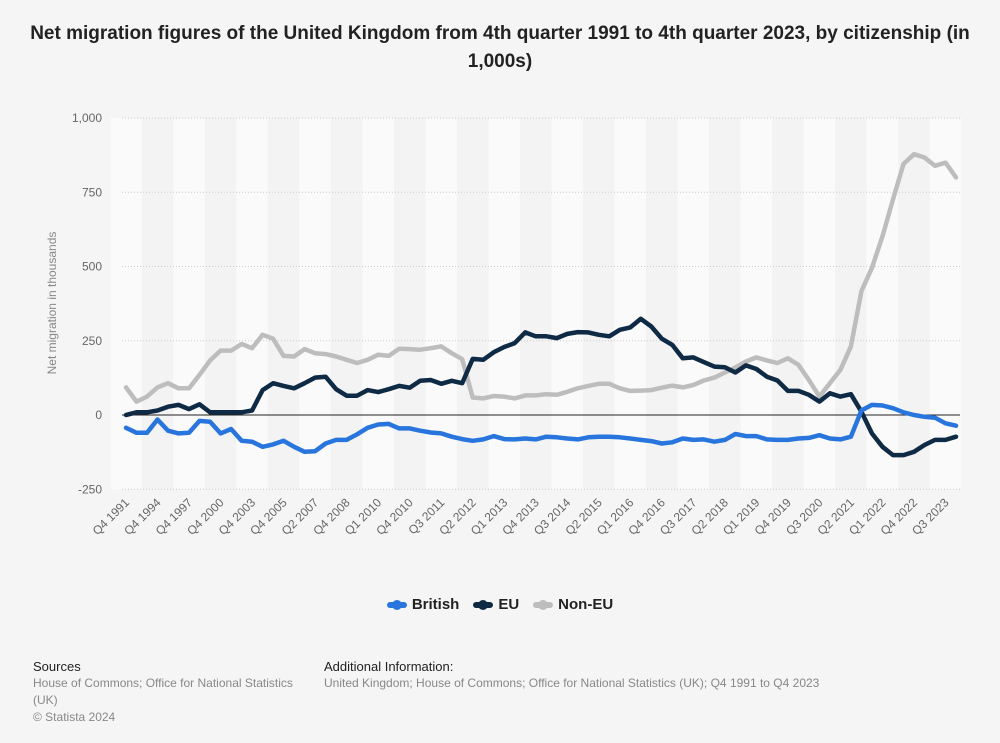  I want to click on y-tick-label: 750, so click(92, 192).